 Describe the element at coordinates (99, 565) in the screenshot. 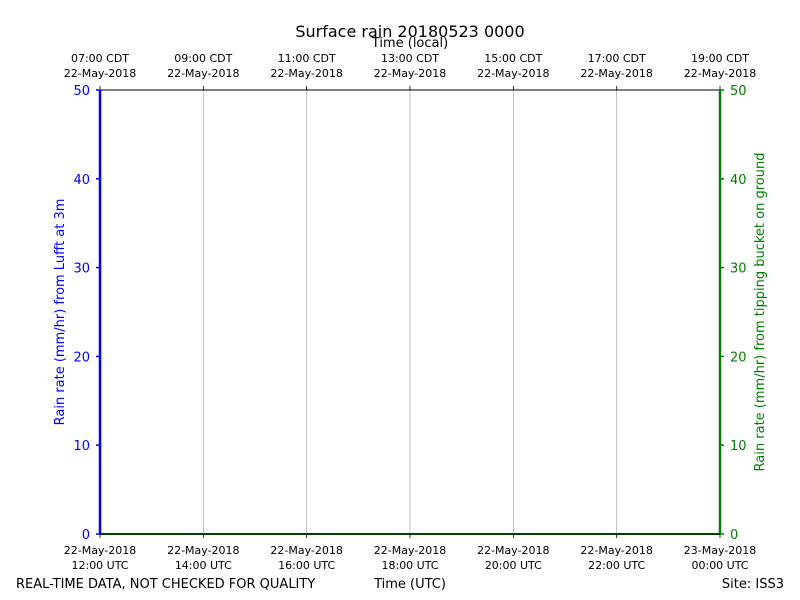

I see `x-bottom-tick-label: 12:00 UTC` at that location.